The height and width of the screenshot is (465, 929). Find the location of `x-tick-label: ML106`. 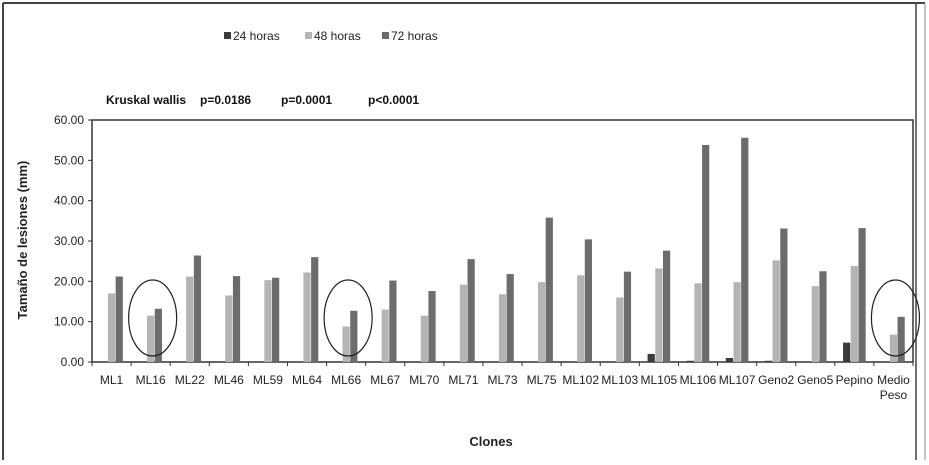

x-tick-label: ML106 is located at coordinates (698, 380).